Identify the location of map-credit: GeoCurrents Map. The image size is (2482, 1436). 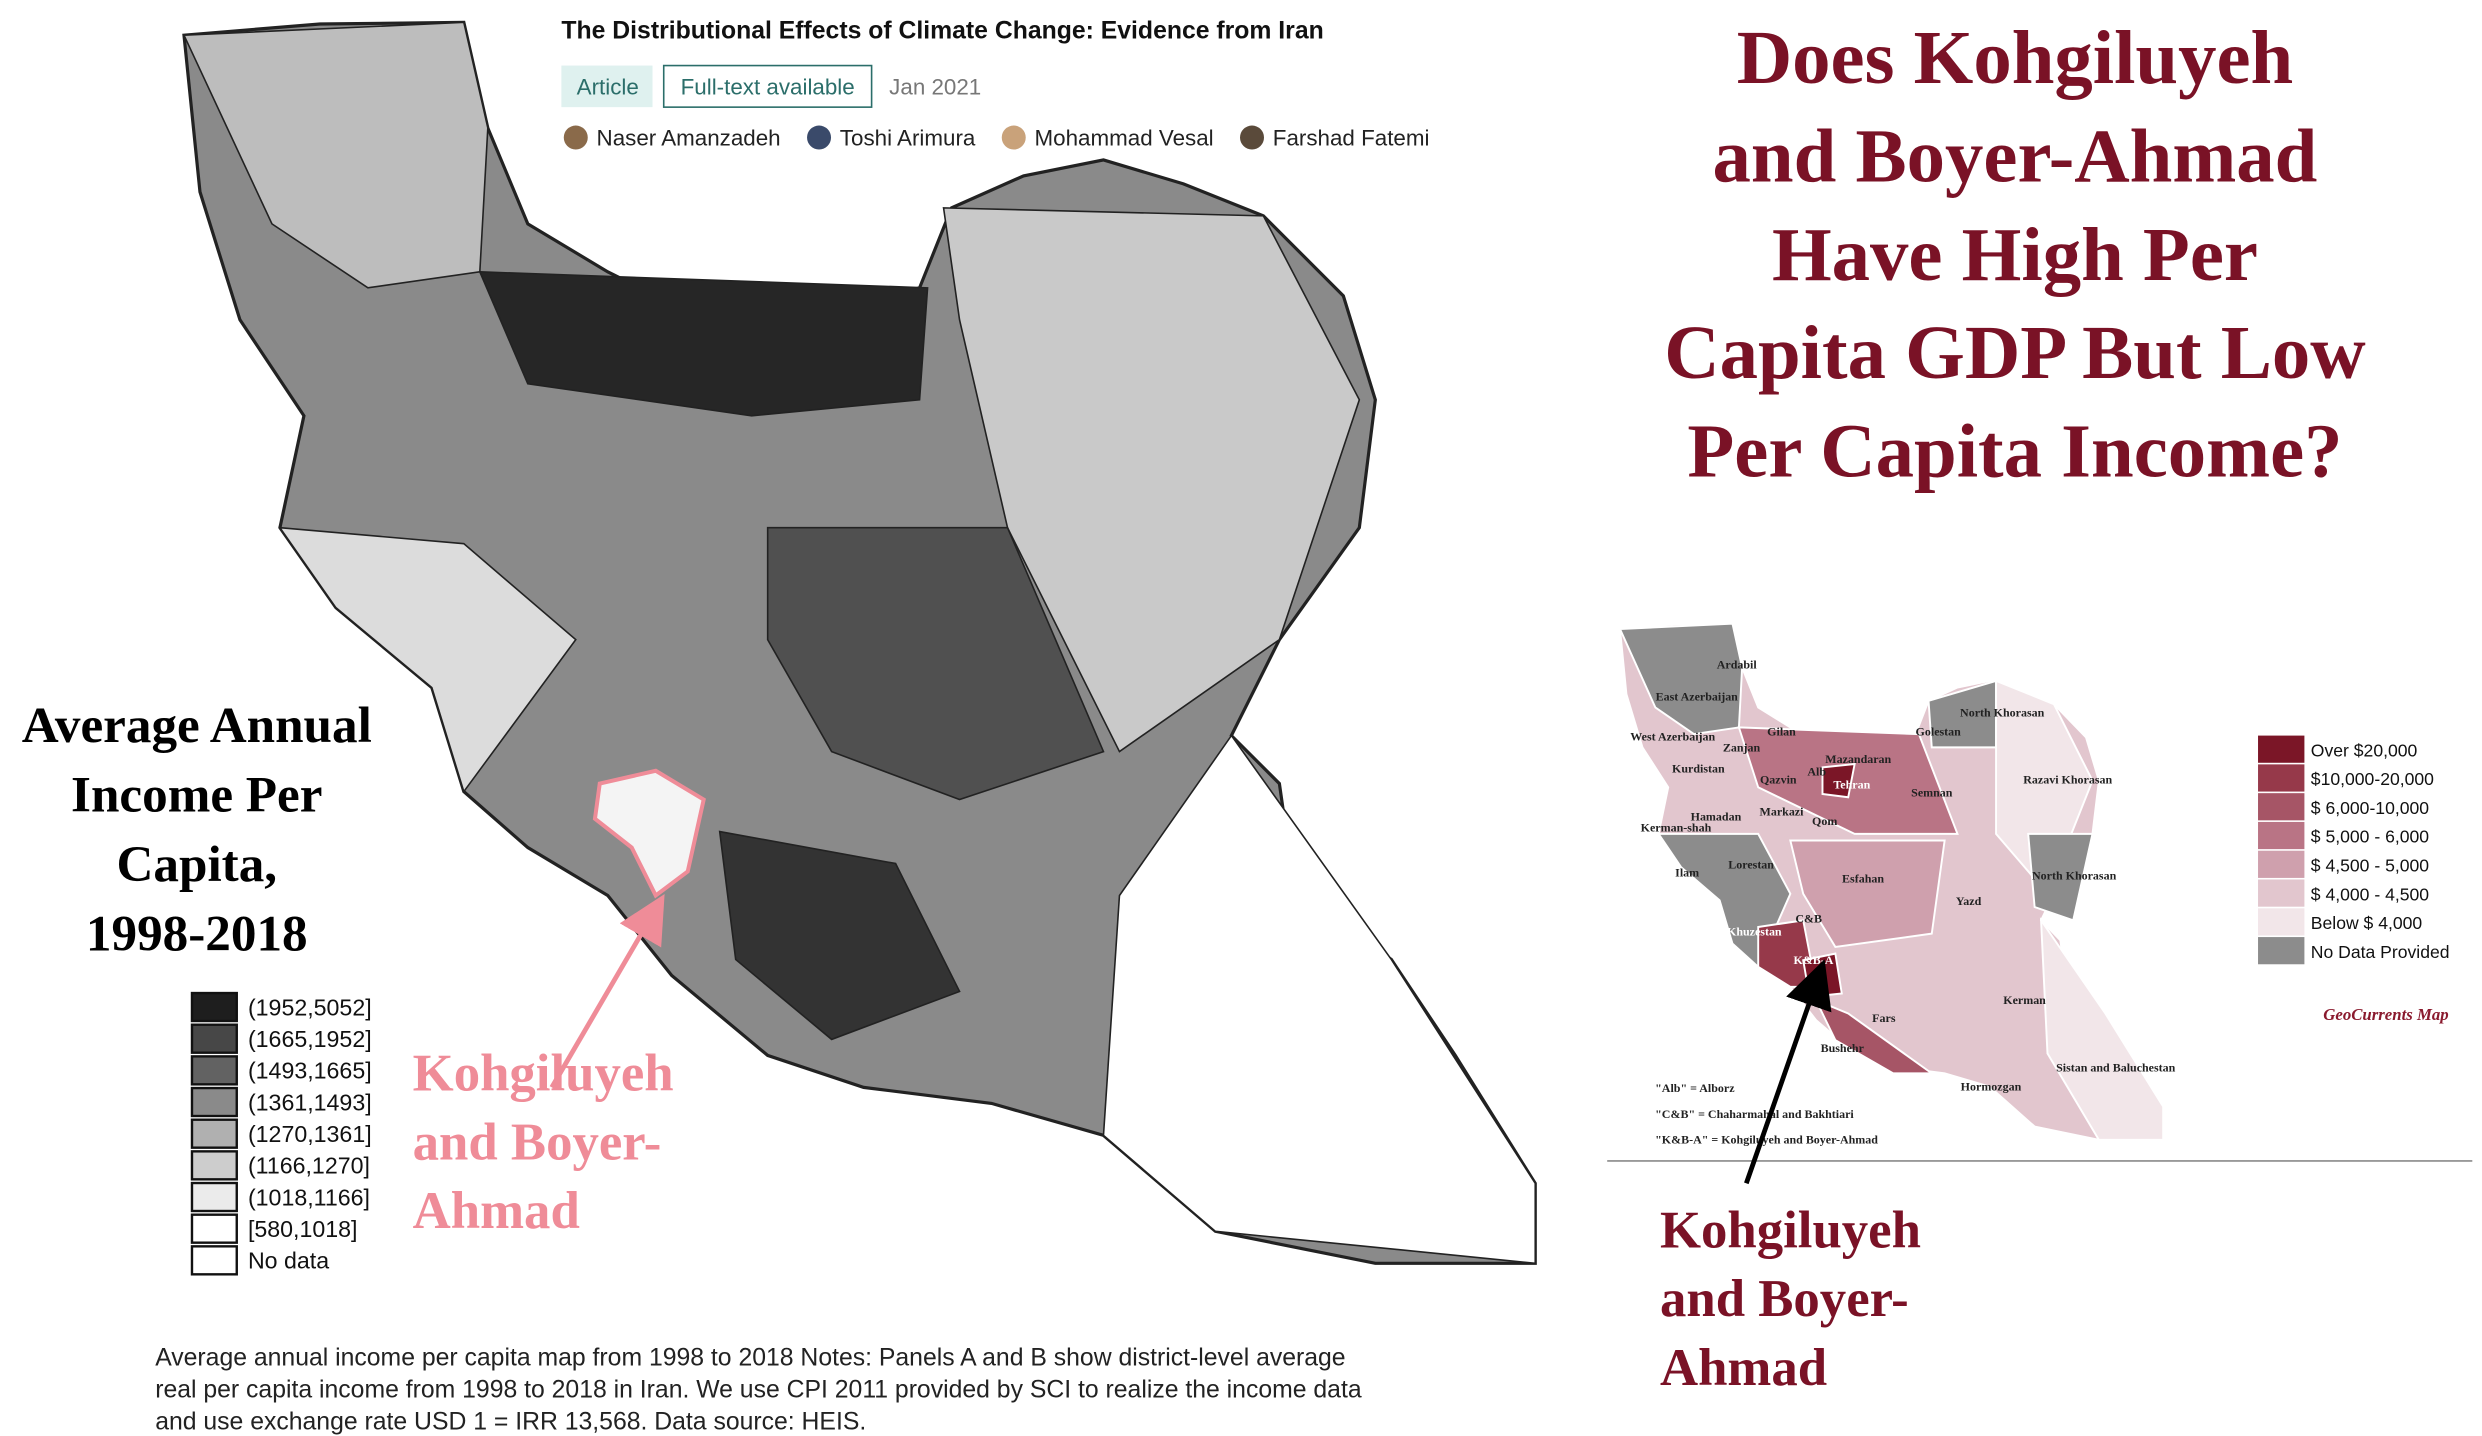
(2385, 1014).